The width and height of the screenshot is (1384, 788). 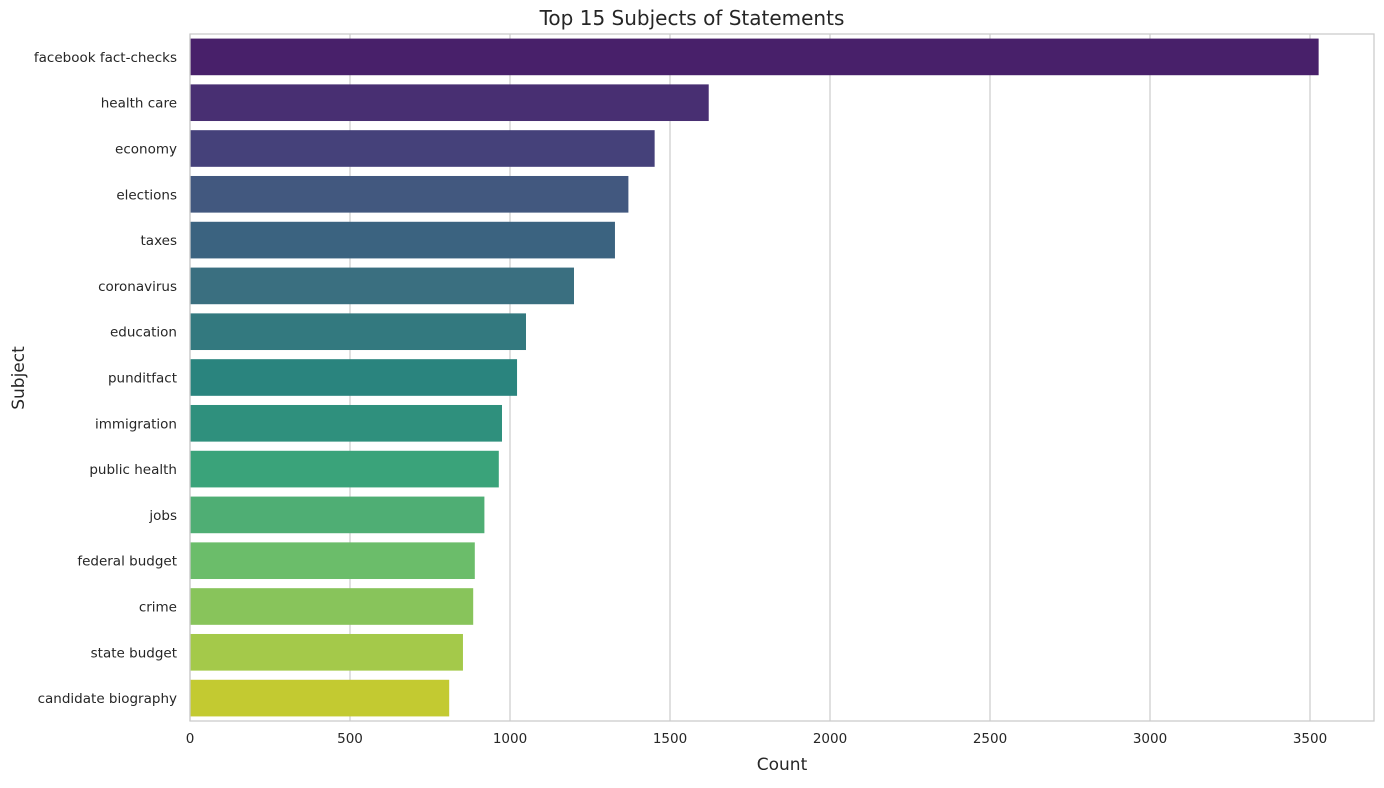 What do you see at coordinates (143, 333) in the screenshot?
I see `y-tick-label: education` at bounding box center [143, 333].